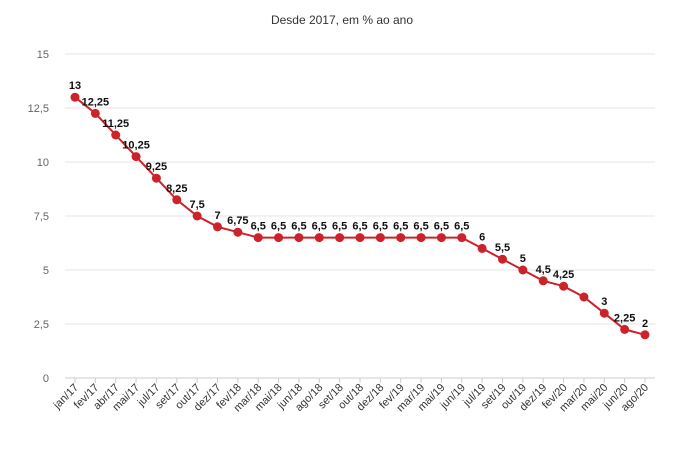 This screenshot has width=684, height=450. What do you see at coordinates (624, 318) in the screenshot?
I see `data-label: 2,25` at bounding box center [624, 318].